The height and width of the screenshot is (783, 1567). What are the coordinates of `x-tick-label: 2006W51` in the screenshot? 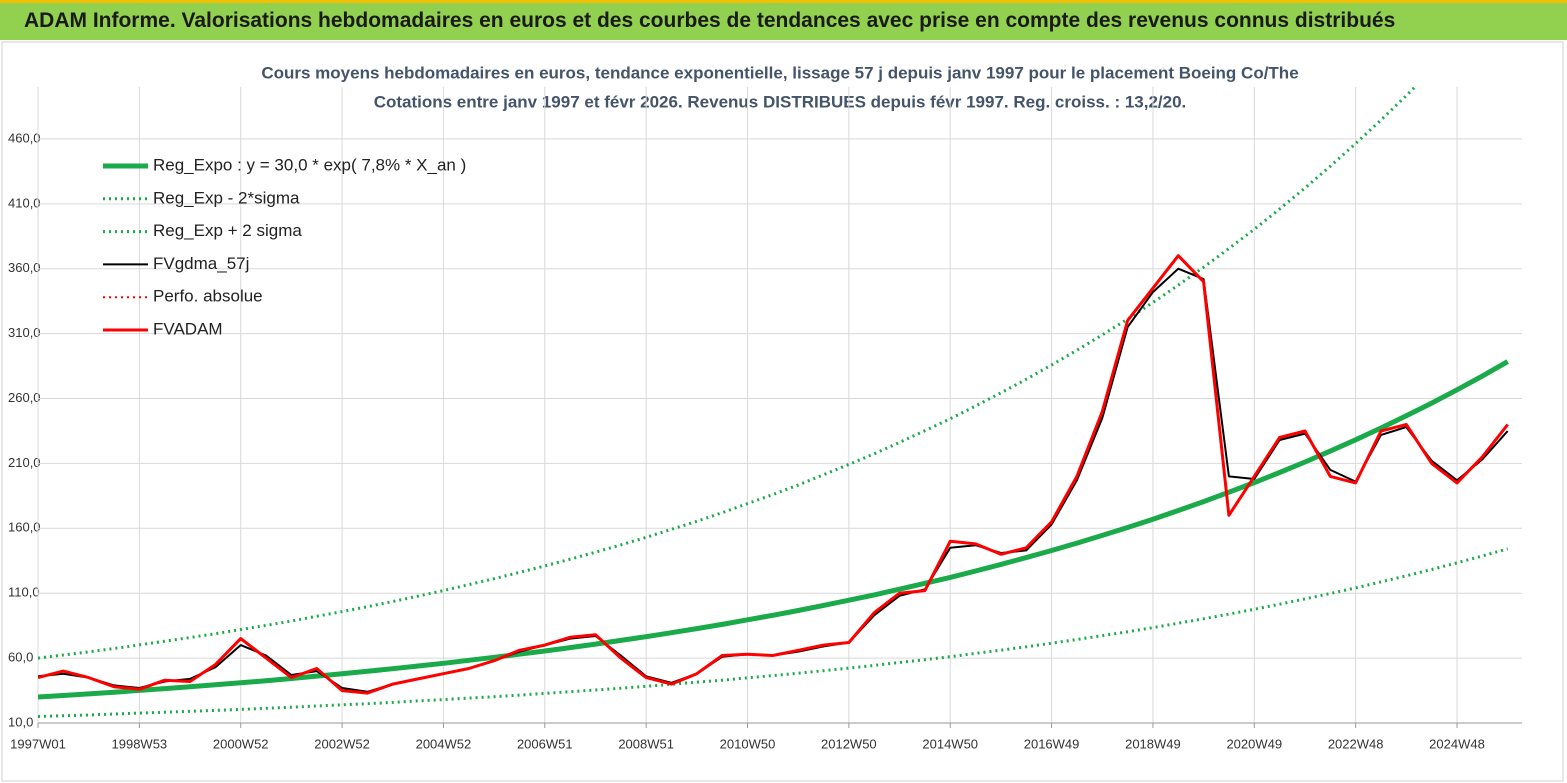 It's located at (545, 743).